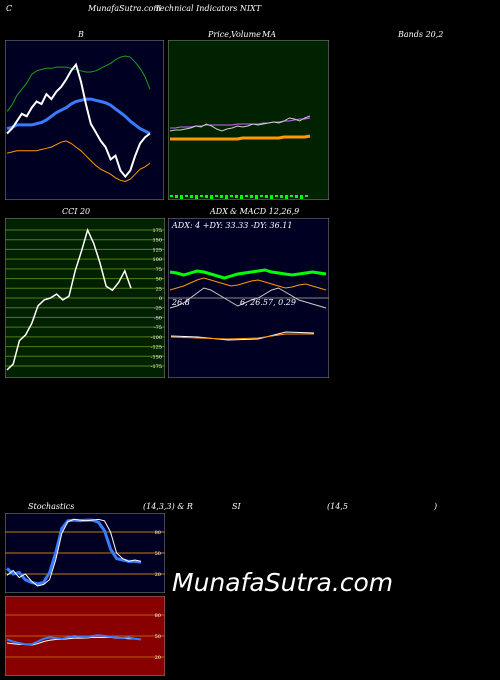  I want to click on rsi-line, so click(74, 640).